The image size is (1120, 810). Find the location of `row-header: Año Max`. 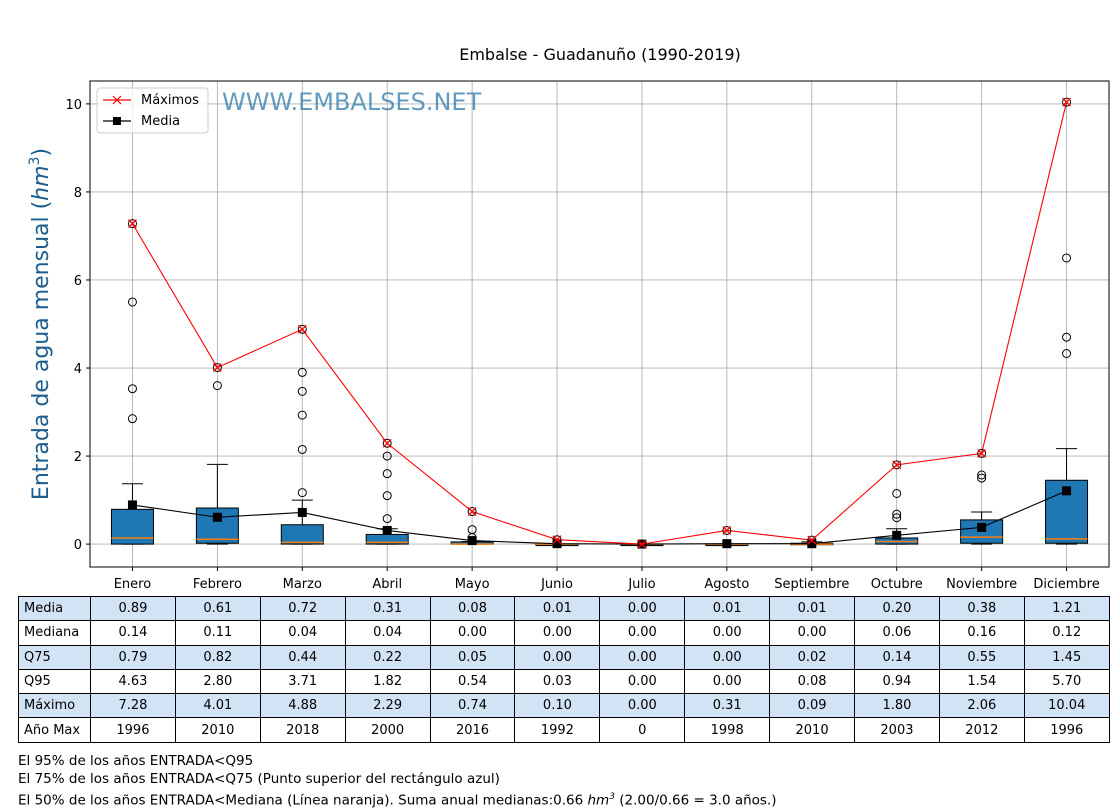

row-header: Año Max is located at coordinates (54, 730).